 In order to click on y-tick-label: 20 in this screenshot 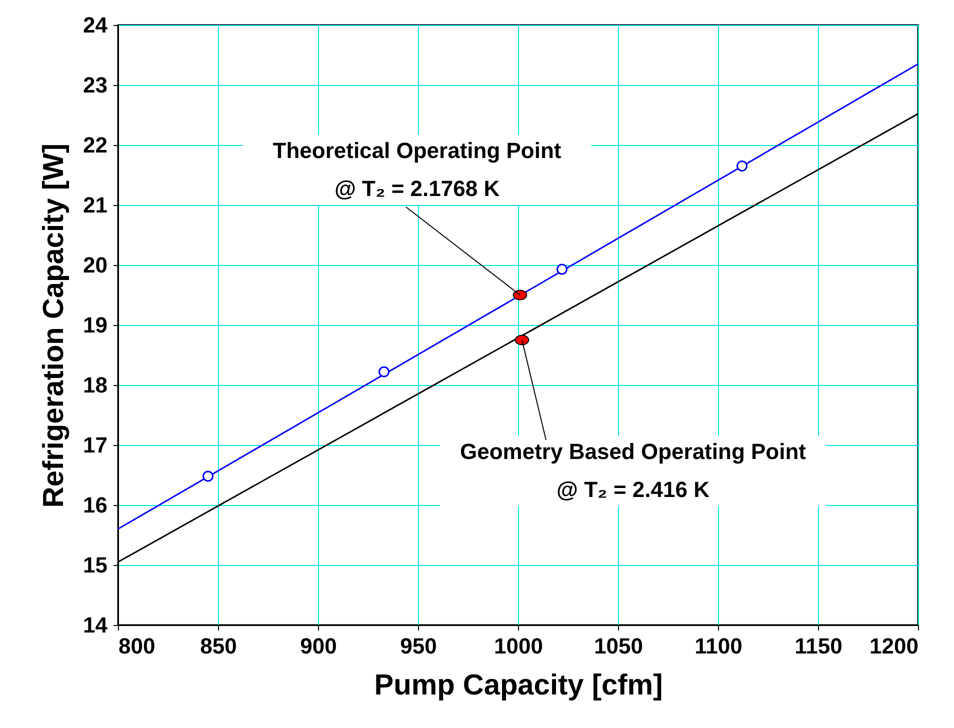, I will do `click(95, 265)`.